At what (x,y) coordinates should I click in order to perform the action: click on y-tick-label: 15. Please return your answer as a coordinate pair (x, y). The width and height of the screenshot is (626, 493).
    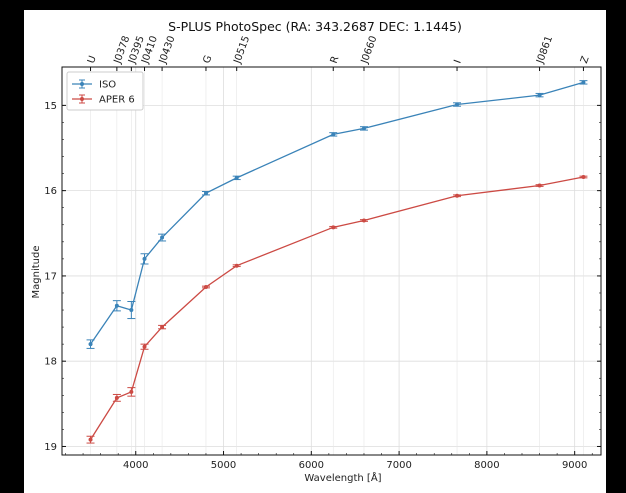
    Looking at the image, I should click on (50, 106).